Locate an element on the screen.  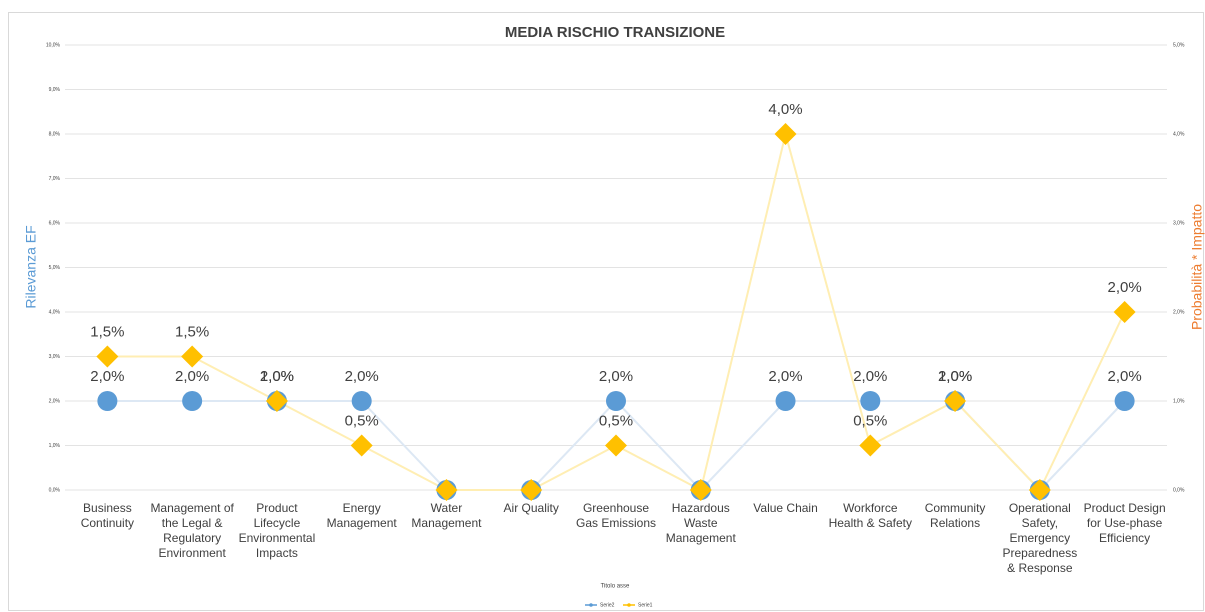
y-tick-label: 1,0% is located at coordinates (55, 446).